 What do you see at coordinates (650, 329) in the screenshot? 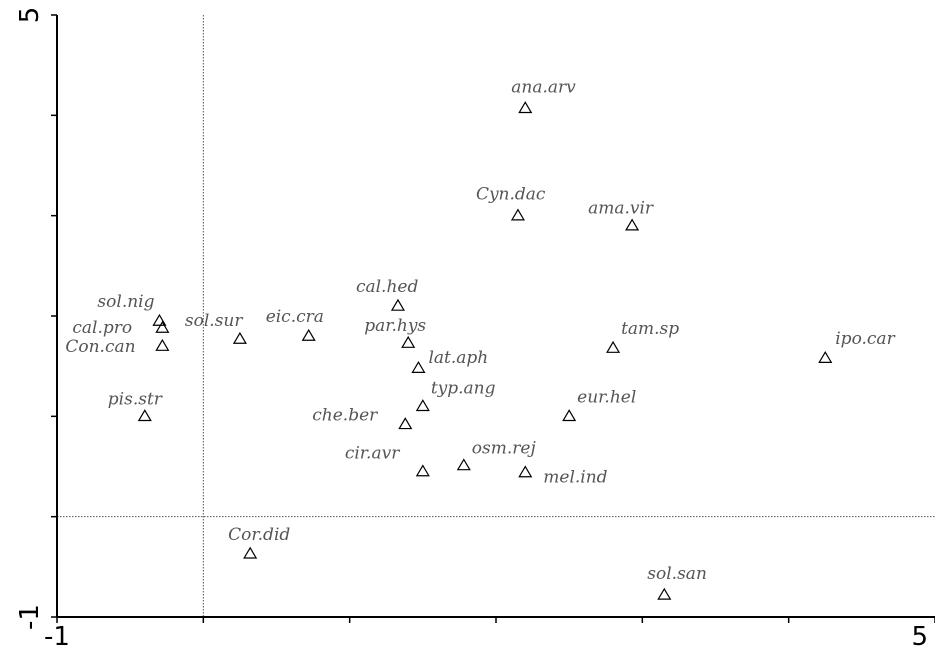
I see `point-label: tam.sp` at bounding box center [650, 329].